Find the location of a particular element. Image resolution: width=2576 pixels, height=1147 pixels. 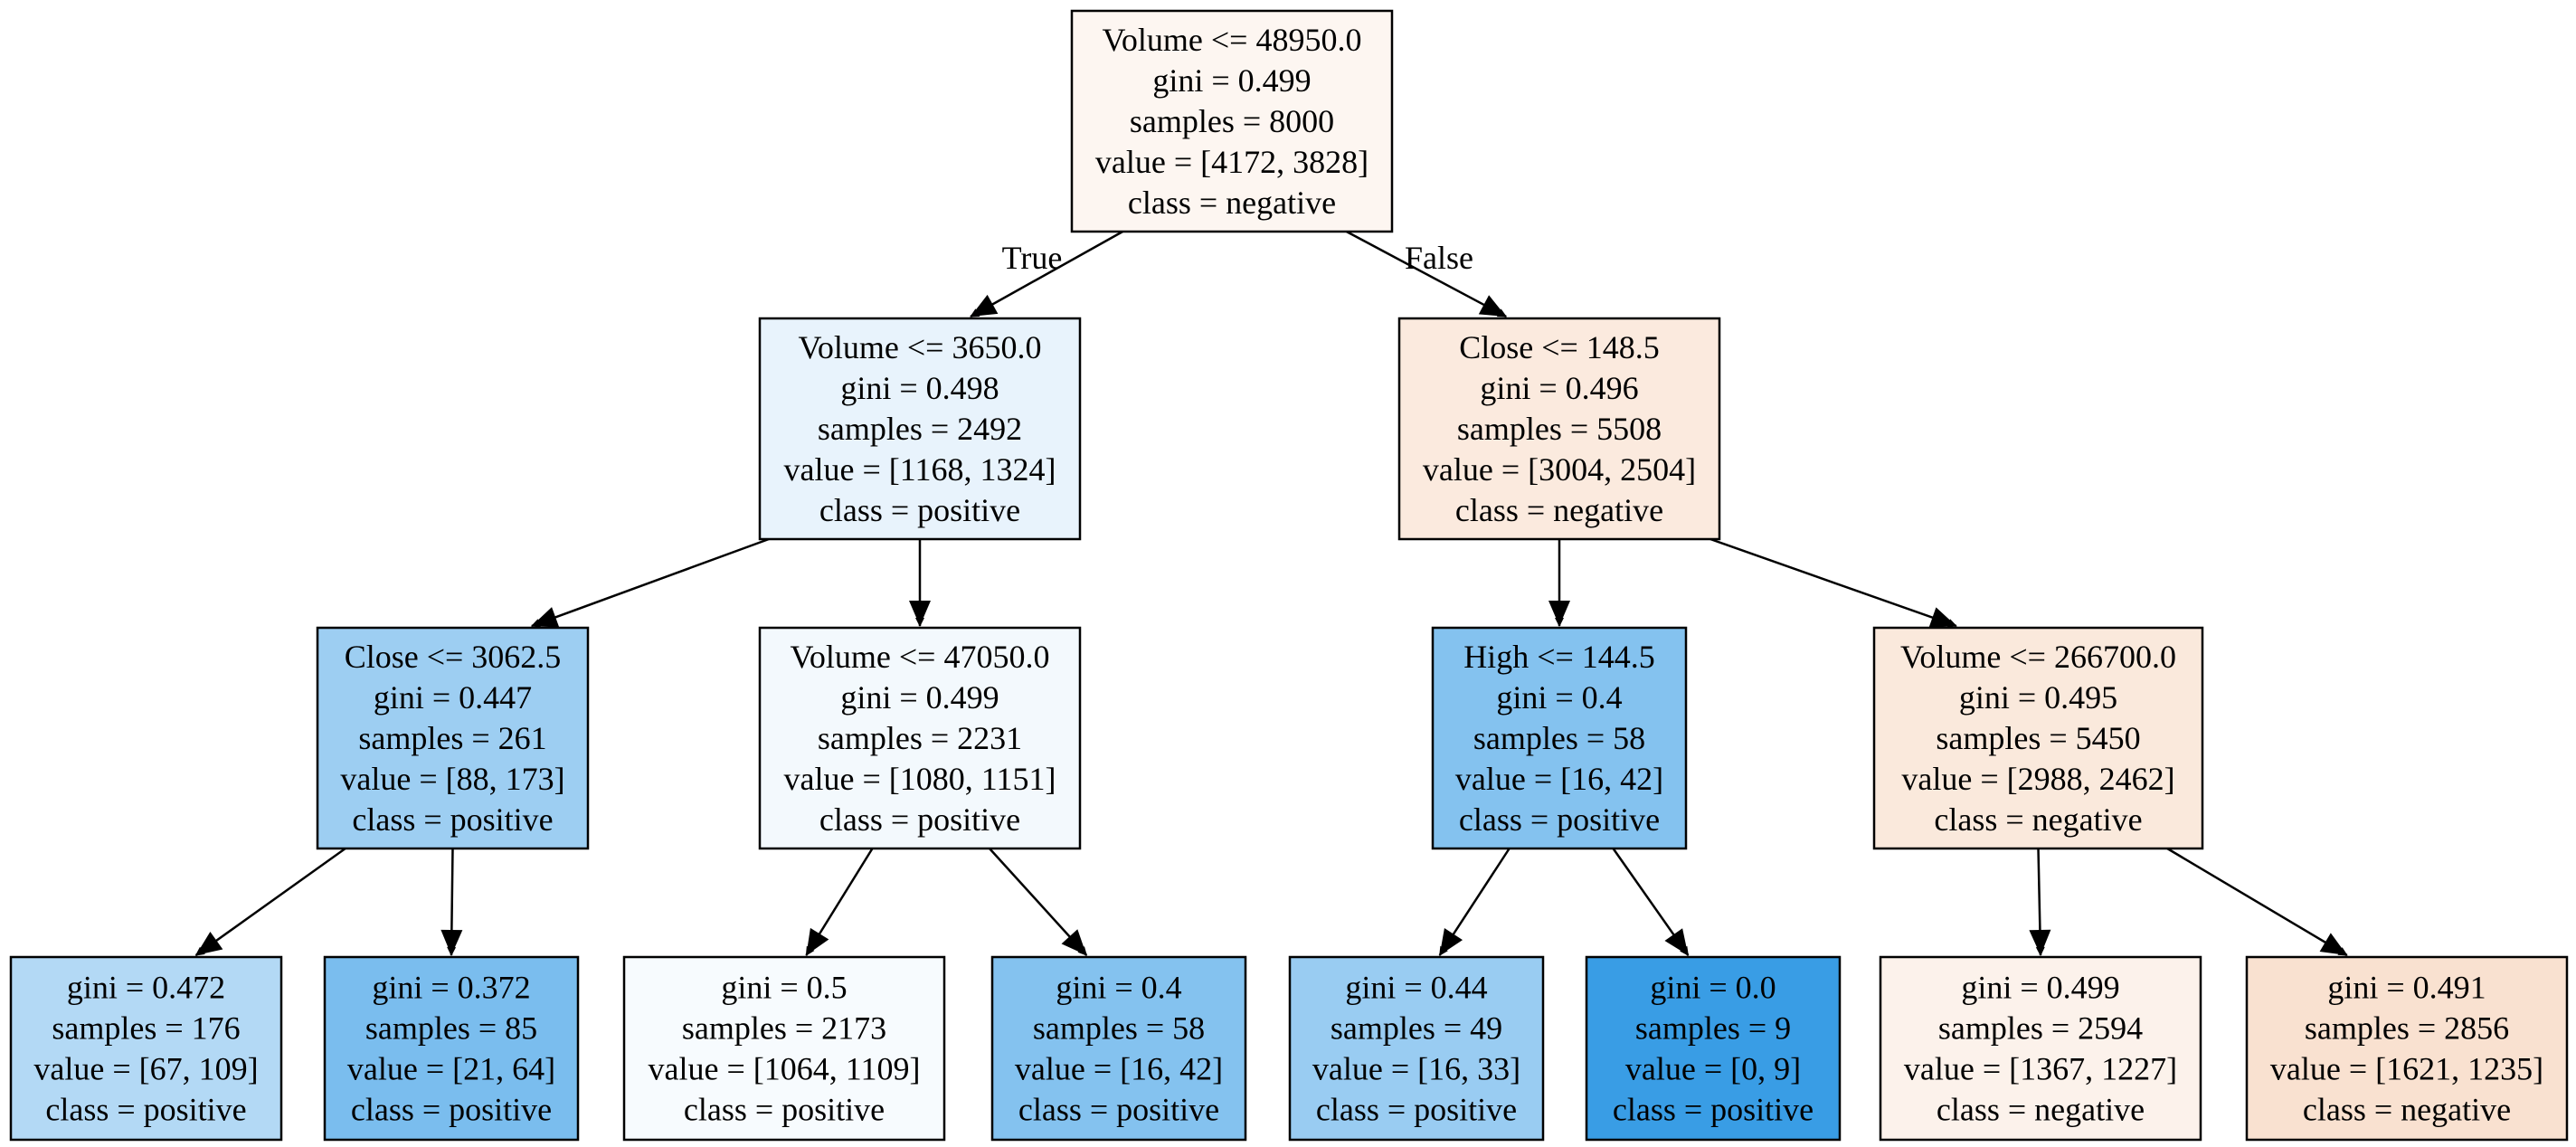

tree-node-line: samples = 5508 is located at coordinates (1559, 429).